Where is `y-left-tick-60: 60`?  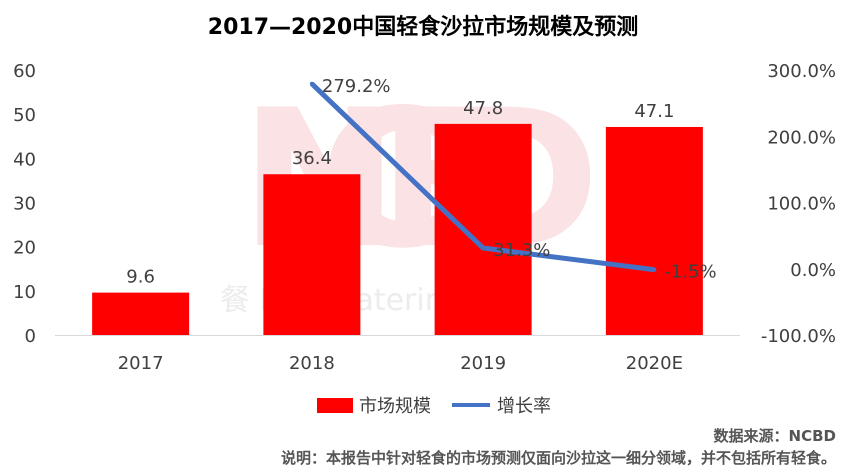
y-left-tick-60: 60 is located at coordinates (24, 71).